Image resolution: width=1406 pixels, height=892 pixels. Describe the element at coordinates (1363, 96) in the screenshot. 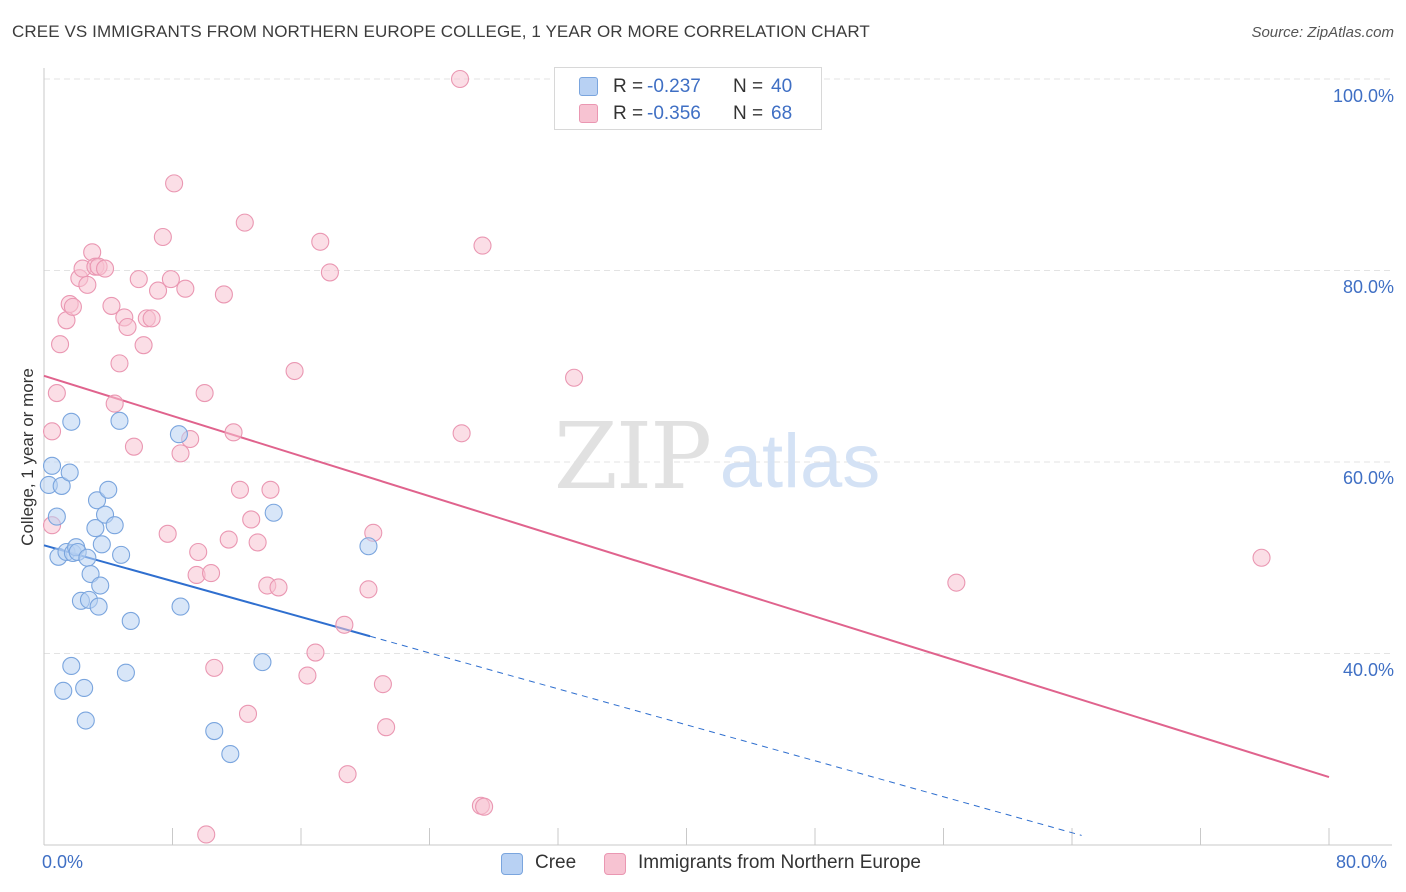

I see `y-tick-label-100: 100.0%` at that location.